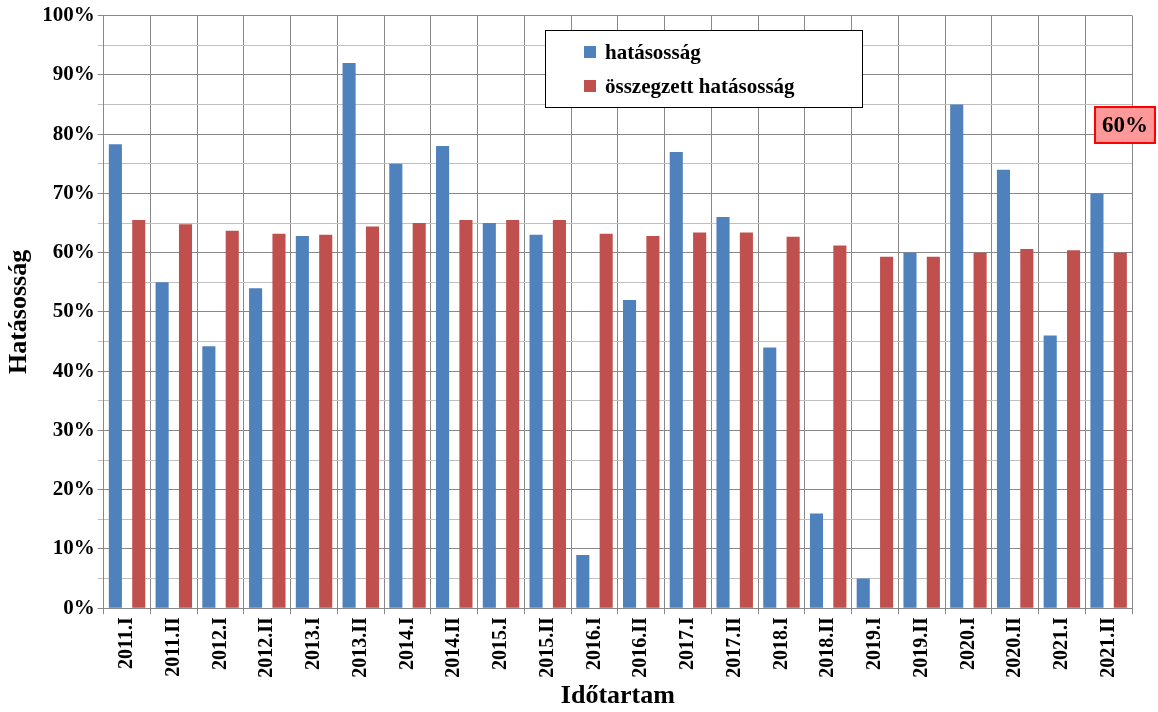  Describe the element at coordinates (618, 695) in the screenshot. I see `x-axis-title: Időtartam` at that location.